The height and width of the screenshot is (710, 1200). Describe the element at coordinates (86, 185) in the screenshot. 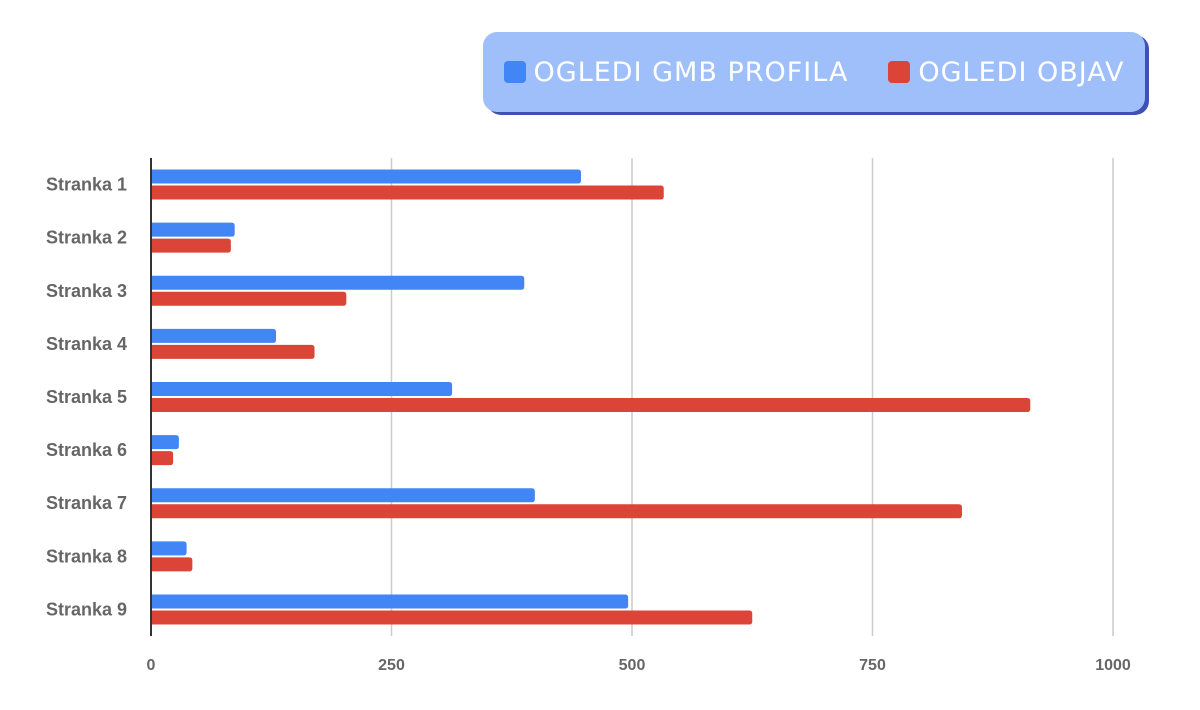

I see `category-label: Stranka 1` at that location.